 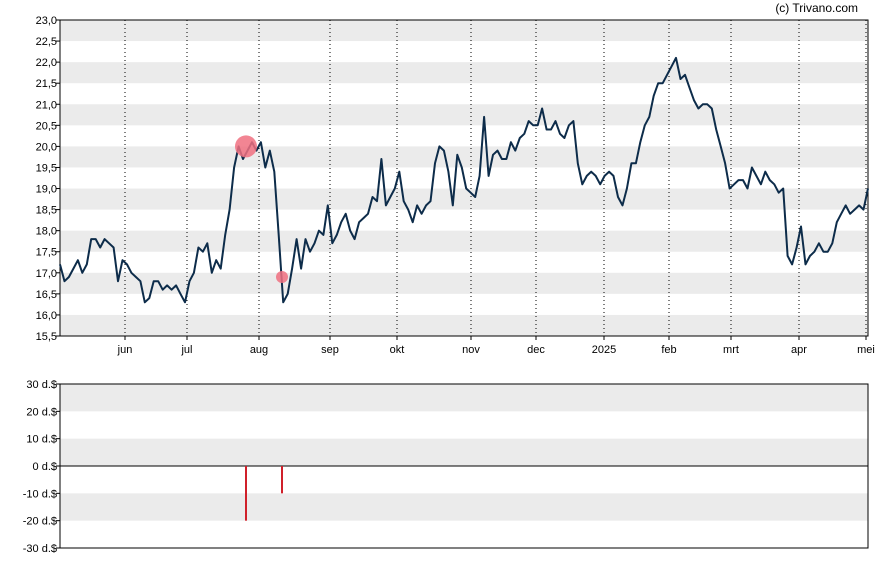 I want to click on volume-bars, so click(x=264, y=493).